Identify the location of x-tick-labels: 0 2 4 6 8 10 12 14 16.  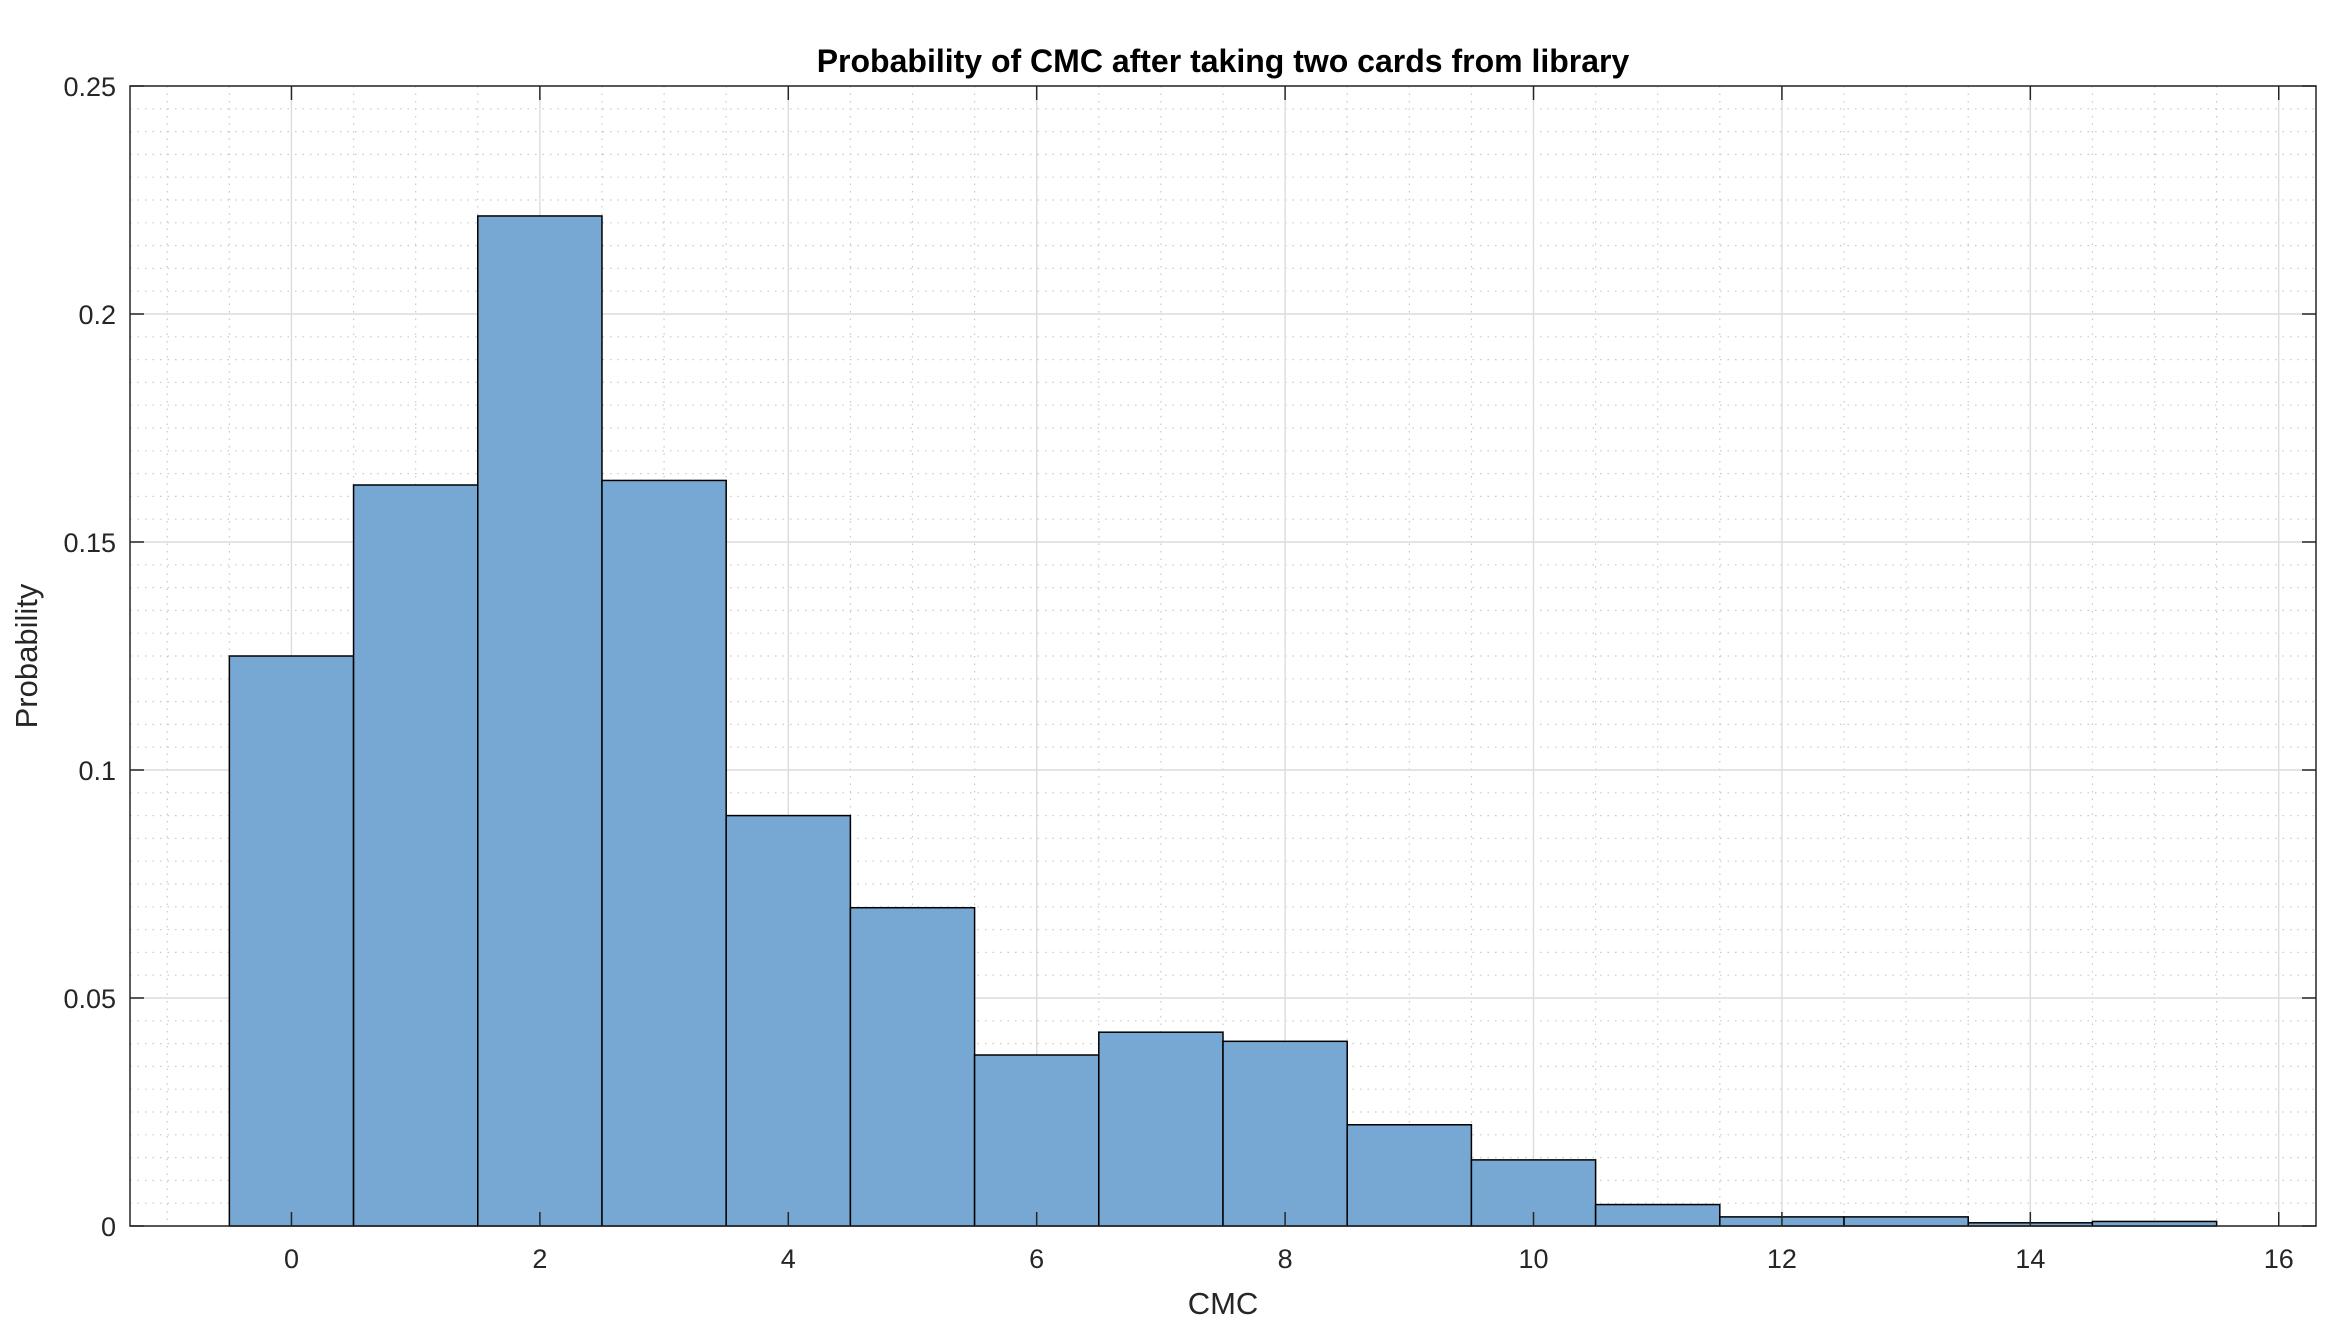
(1289, 1259).